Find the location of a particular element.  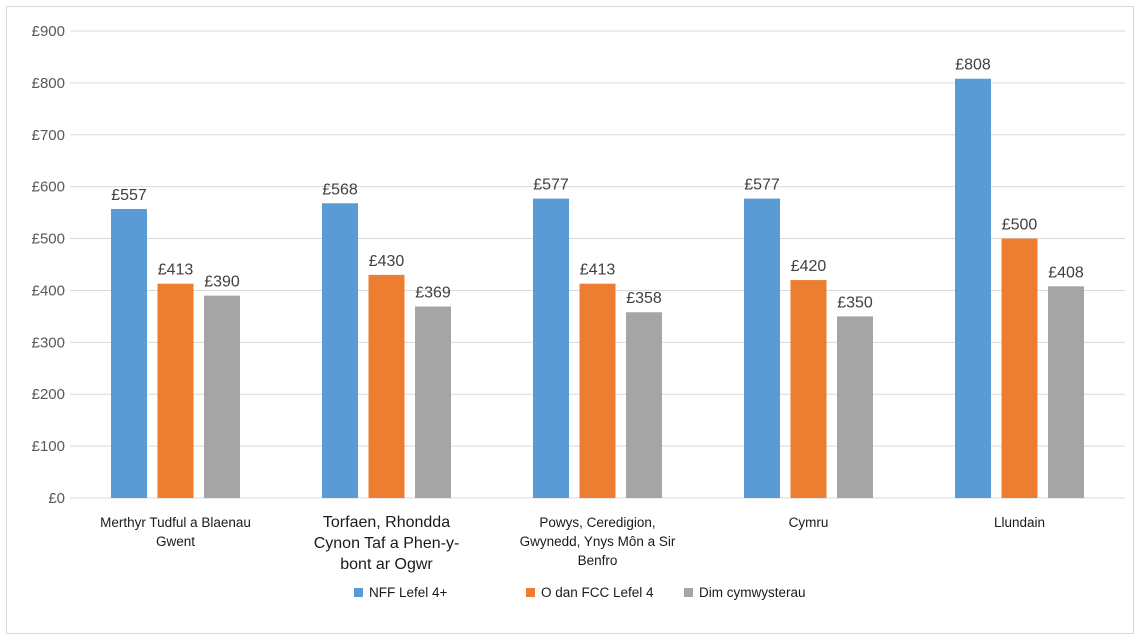

x-category-label: Cymru is located at coordinates (809, 522).